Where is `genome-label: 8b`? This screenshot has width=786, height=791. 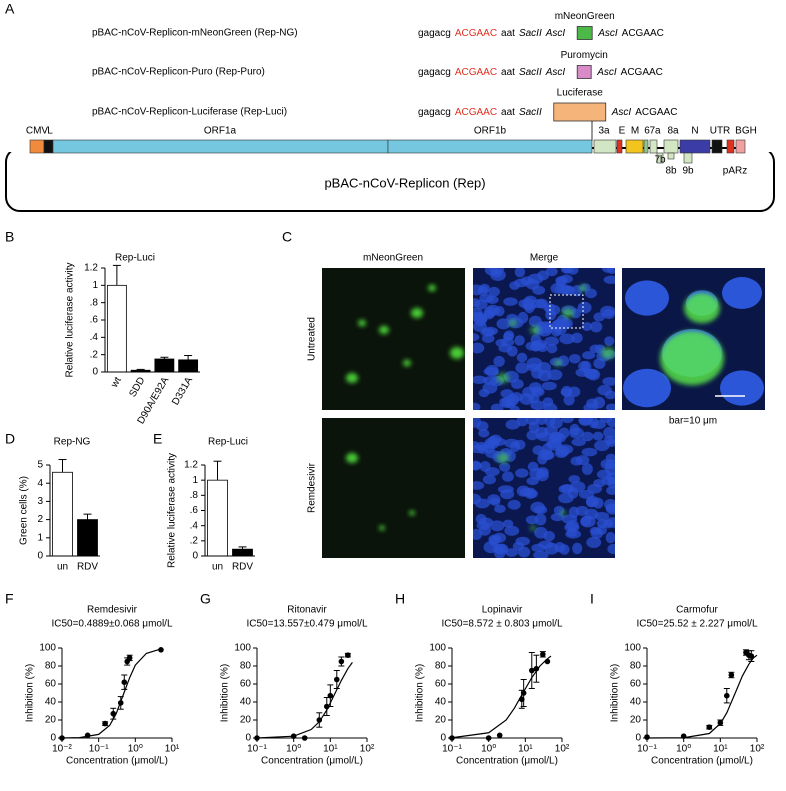
genome-label: 8b is located at coordinates (671, 171).